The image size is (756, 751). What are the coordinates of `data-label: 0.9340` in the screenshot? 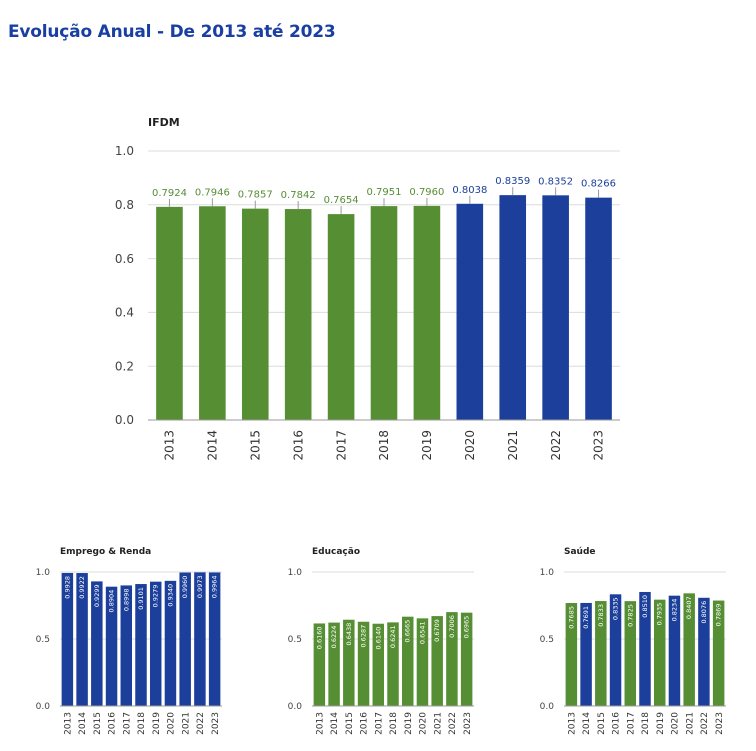 It's located at (170, 595).